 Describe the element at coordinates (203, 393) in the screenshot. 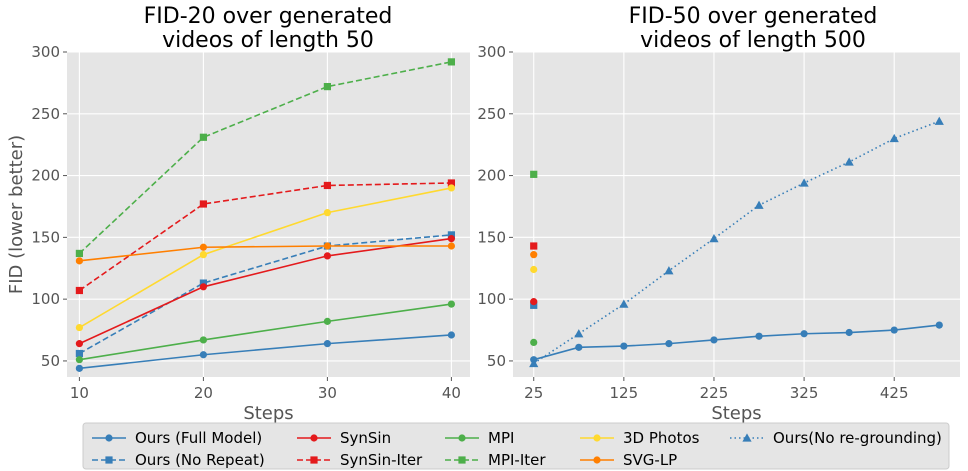

I see `x-tick-label: 20` at that location.